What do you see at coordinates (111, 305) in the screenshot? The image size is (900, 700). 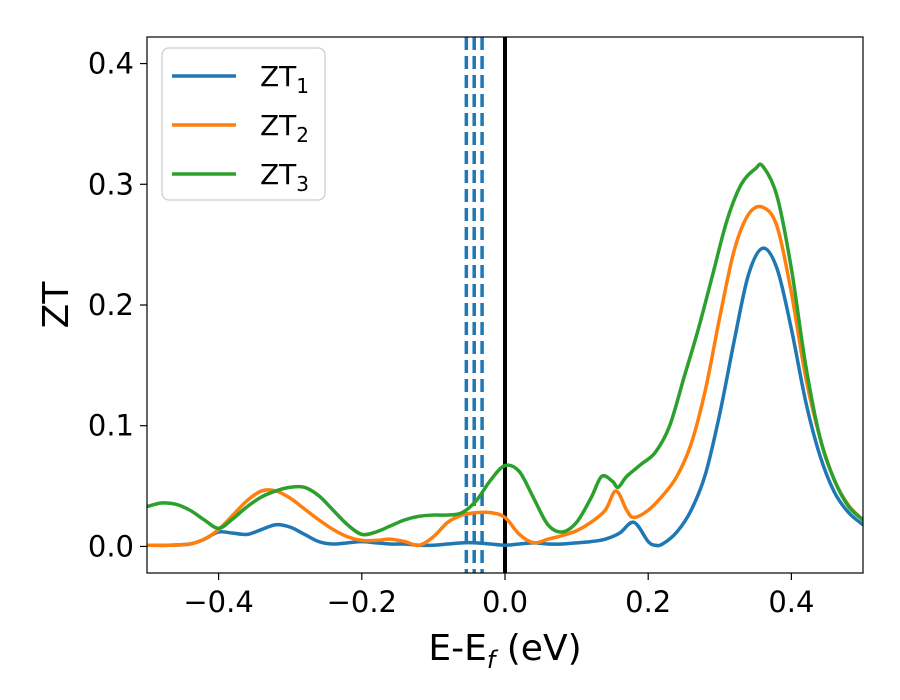 I see `y-tick-label: 0.2` at bounding box center [111, 305].